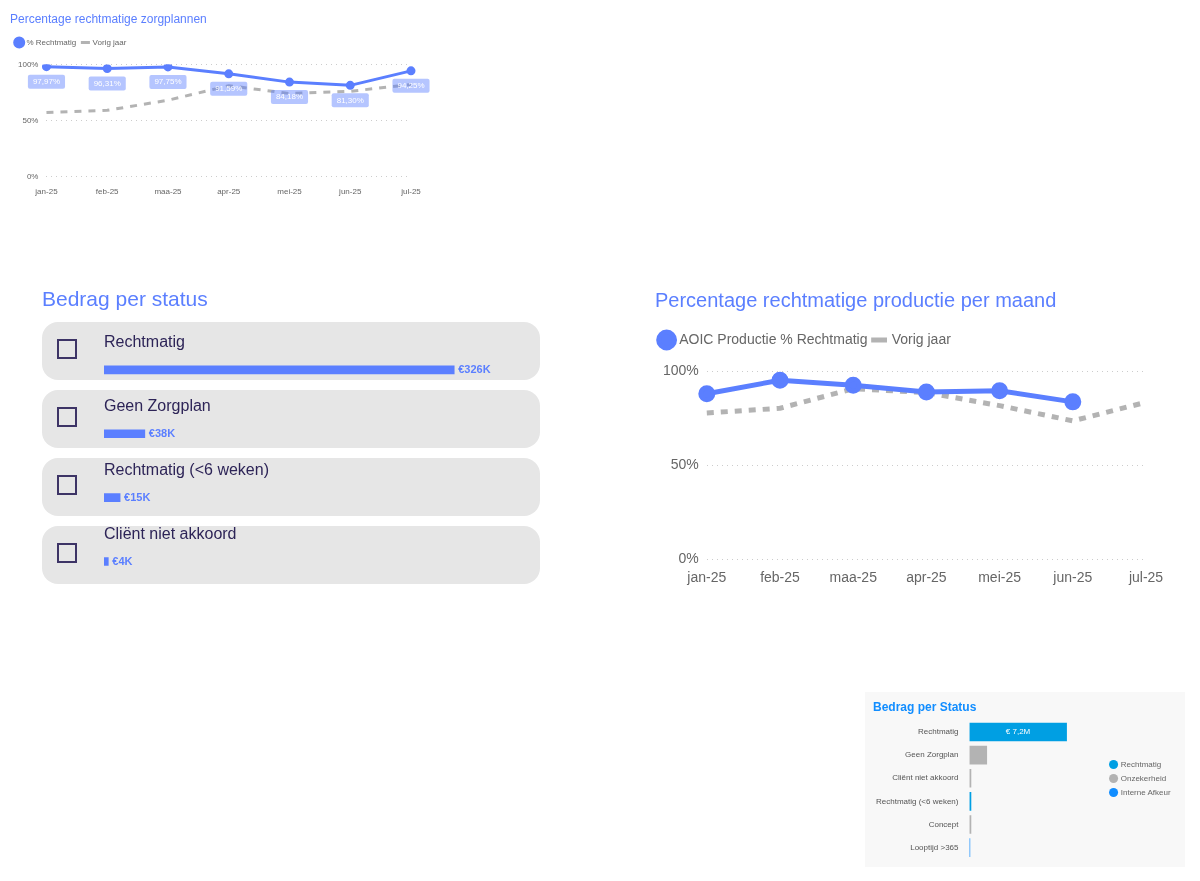 This screenshot has width=1200, height=881. What do you see at coordinates (925, 706) in the screenshot?
I see `chart-title: Bedrag per Status` at bounding box center [925, 706].